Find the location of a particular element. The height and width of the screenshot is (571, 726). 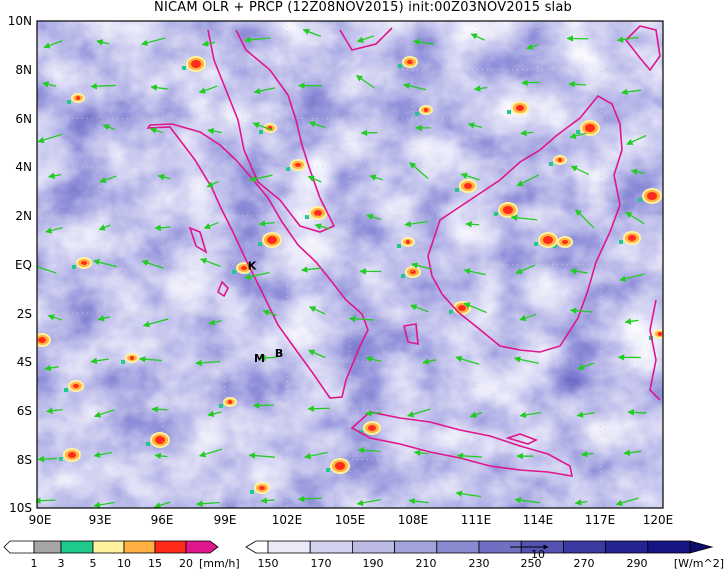

olr-bin is located at coordinates (458, 547).